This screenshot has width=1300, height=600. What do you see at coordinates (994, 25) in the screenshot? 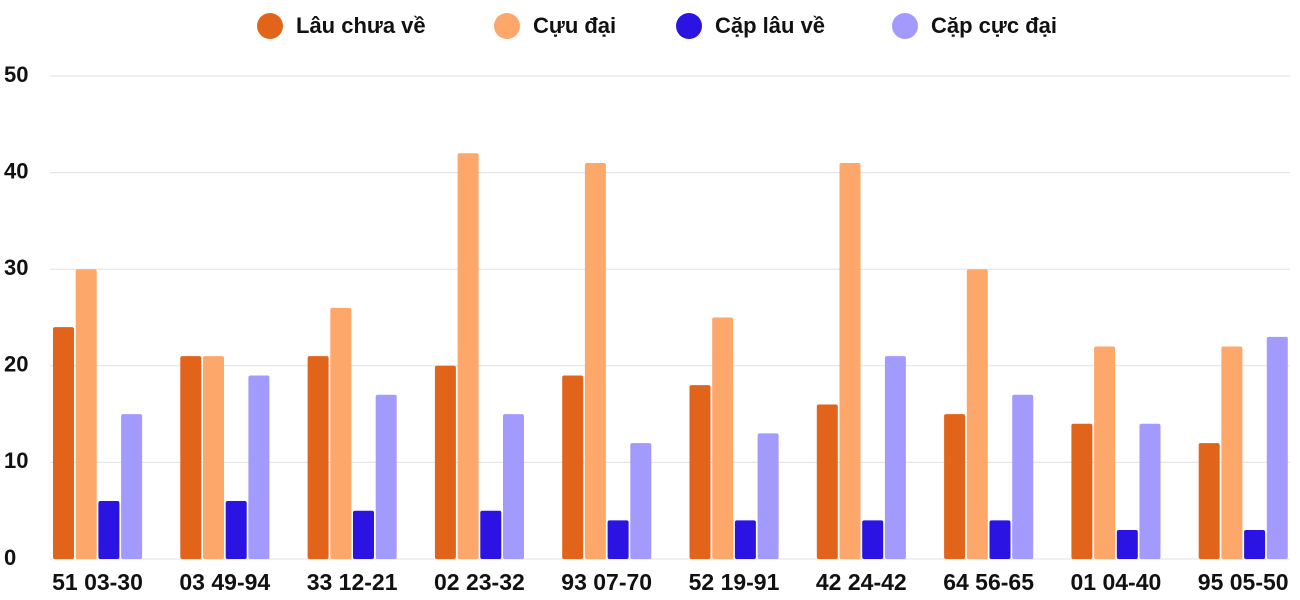
I see `legend-label: Cặp cực đại` at bounding box center [994, 25].